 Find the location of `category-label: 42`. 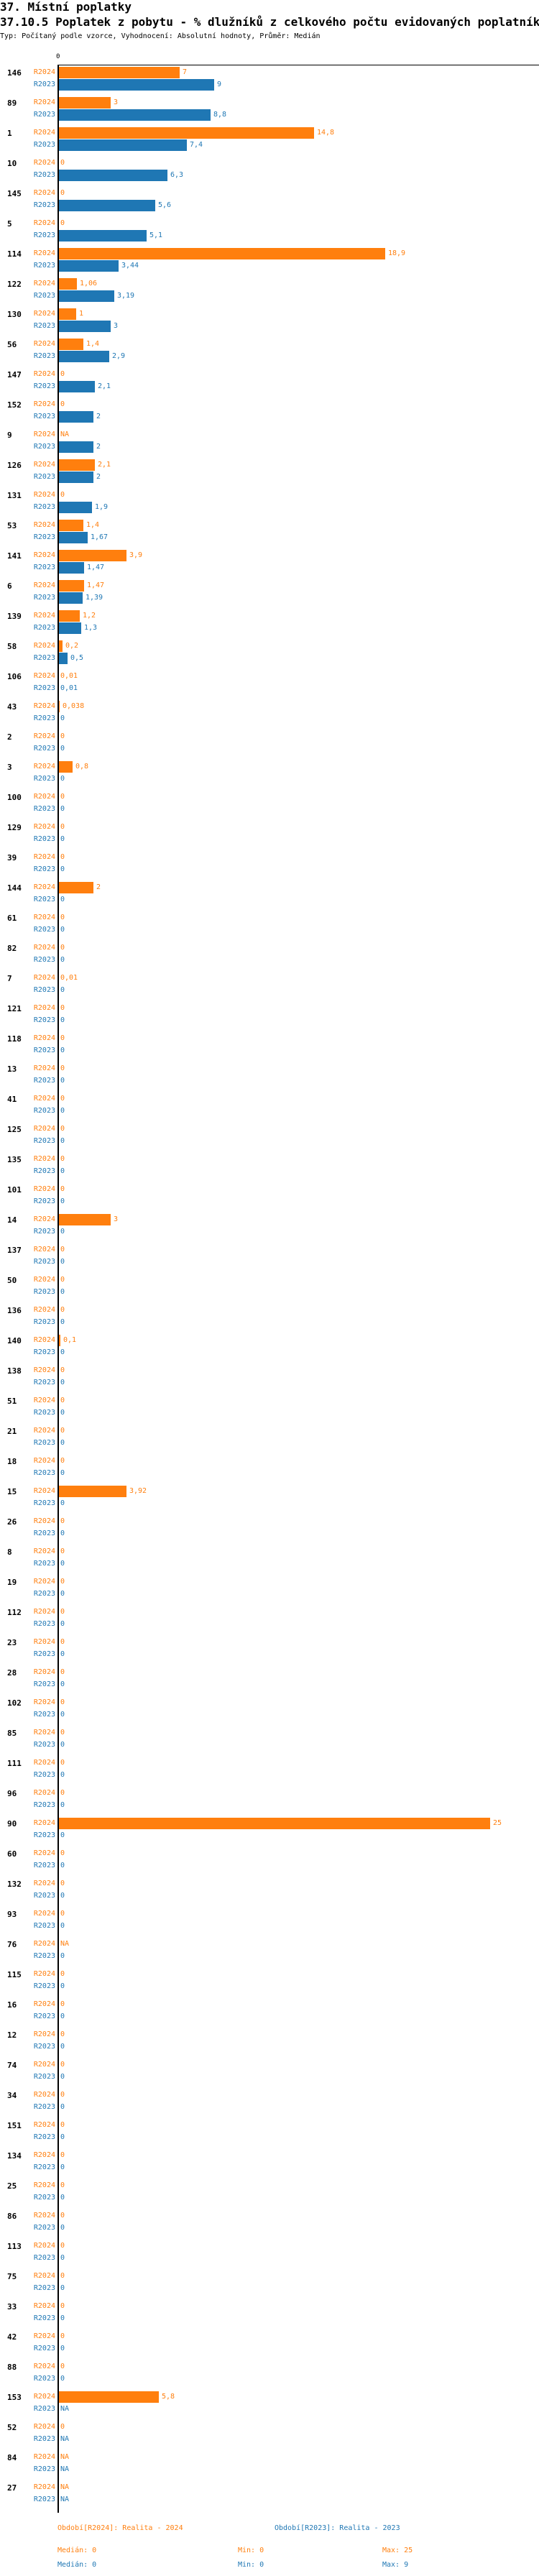

category-label: 42 is located at coordinates (12, 2337).